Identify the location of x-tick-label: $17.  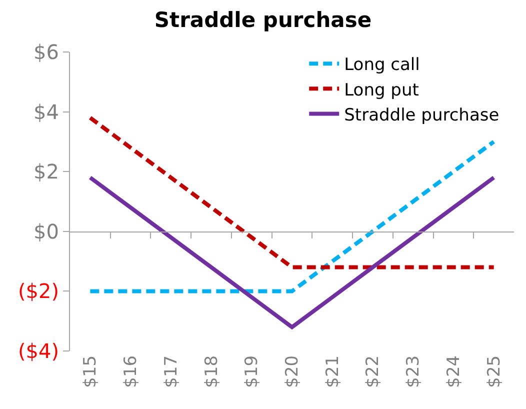
(171, 371).